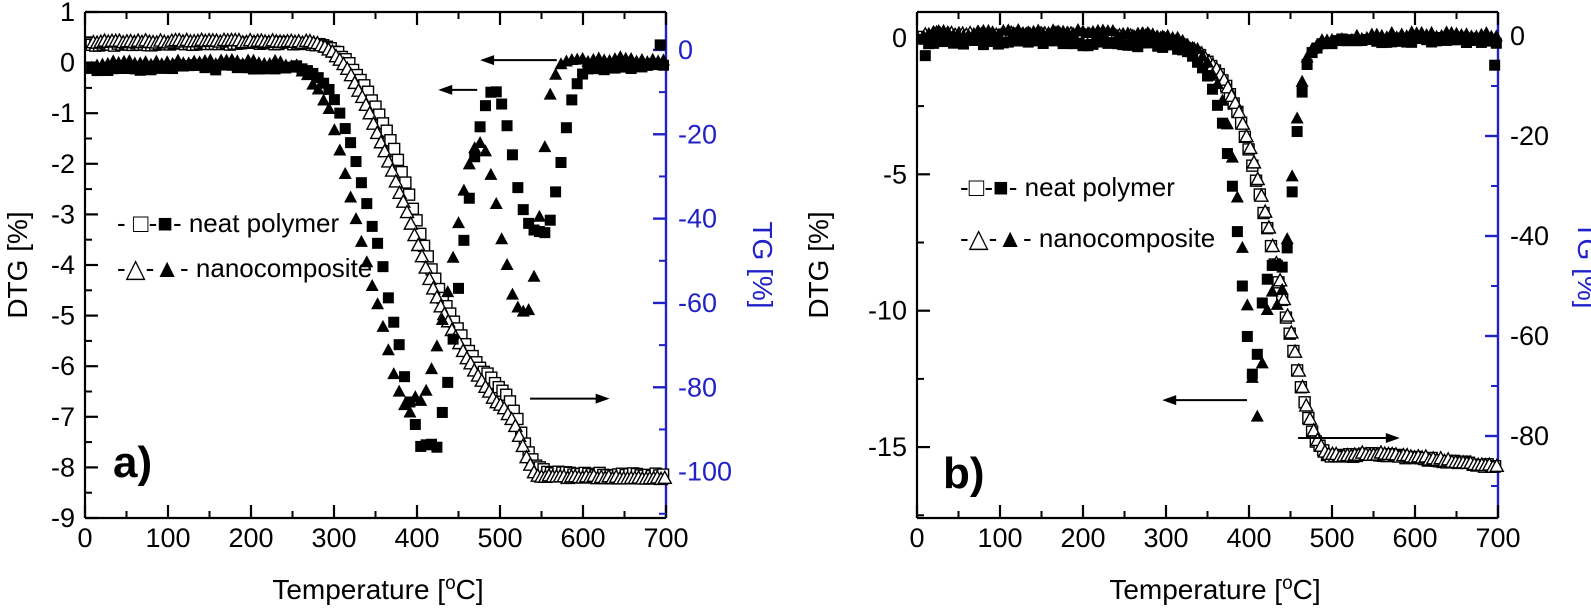 This screenshot has width=1591, height=614. I want to click on legend-b: -□-■- neat polymer -△-▲- nanocomposite, so click(1087, 212).